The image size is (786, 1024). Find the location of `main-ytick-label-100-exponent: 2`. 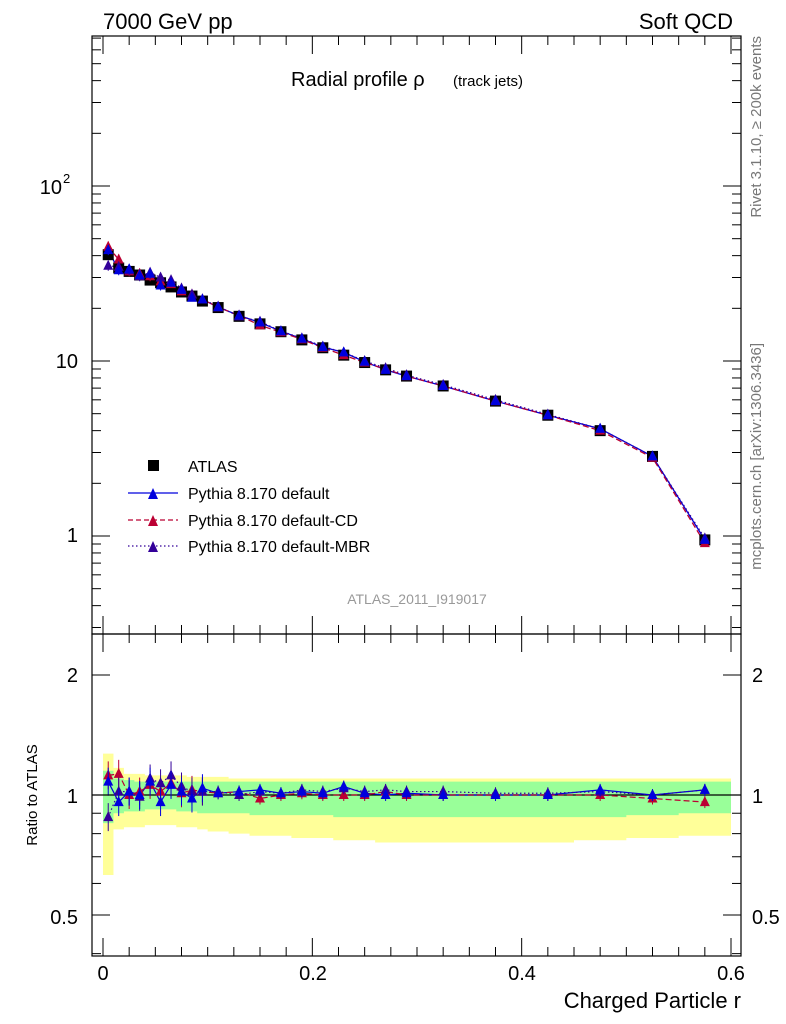

main-ytick-label-100-exponent: 2 is located at coordinates (66, 178).